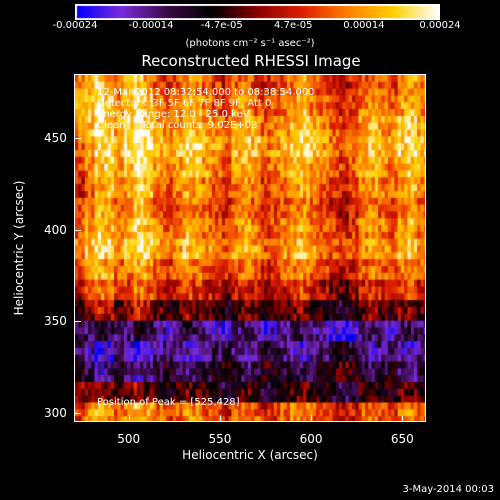 The width and height of the screenshot is (500, 500). I want to click on y-tick-label: 400, so click(55, 229).